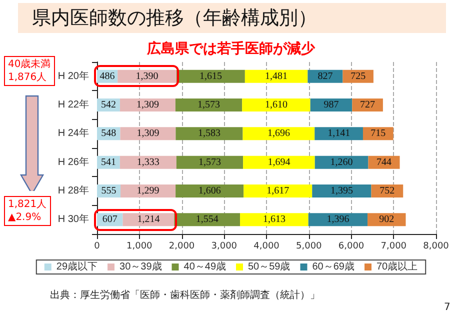 The width and height of the screenshot is (462, 320). What do you see at coordinates (397, 266) in the screenshot?
I see `legend-label: 70歳以上` at bounding box center [397, 266].